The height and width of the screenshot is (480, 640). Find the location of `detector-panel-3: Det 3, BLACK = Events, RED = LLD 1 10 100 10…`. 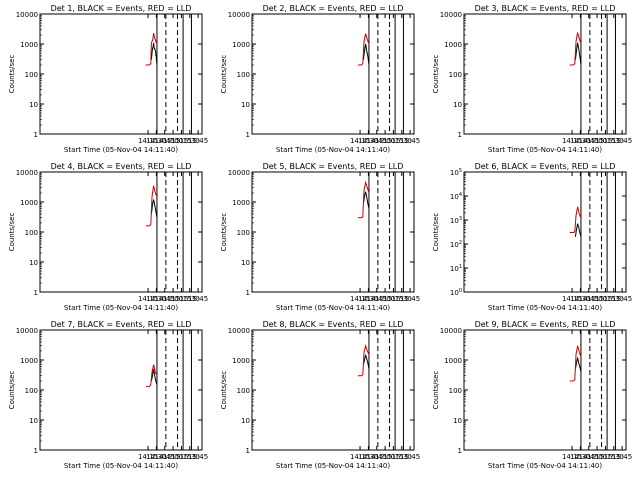

detector-panel-3: Det 3, BLACK = Events, RED = LLD 1 10 100 10… is located at coordinates (532, 79).